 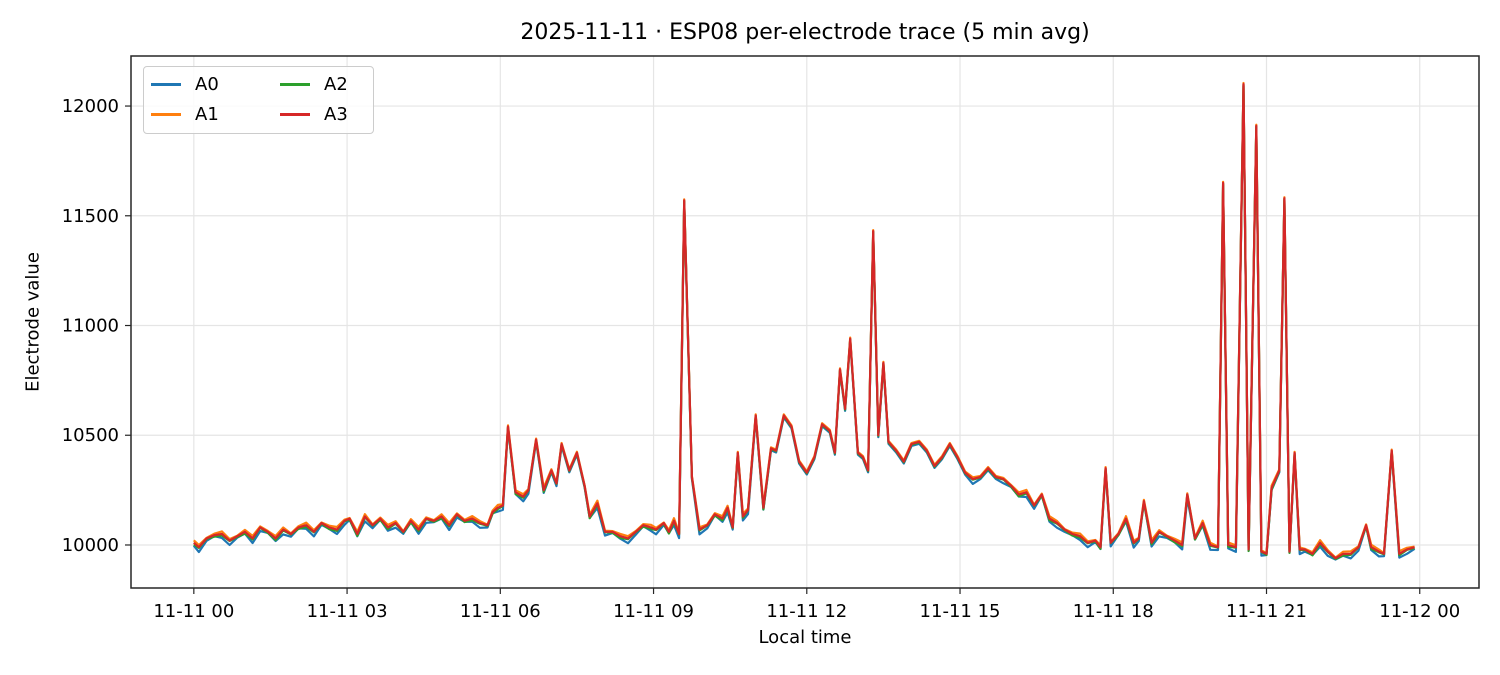 What do you see at coordinates (207, 114) in the screenshot?
I see `legend-label-a1: A1` at bounding box center [207, 114].